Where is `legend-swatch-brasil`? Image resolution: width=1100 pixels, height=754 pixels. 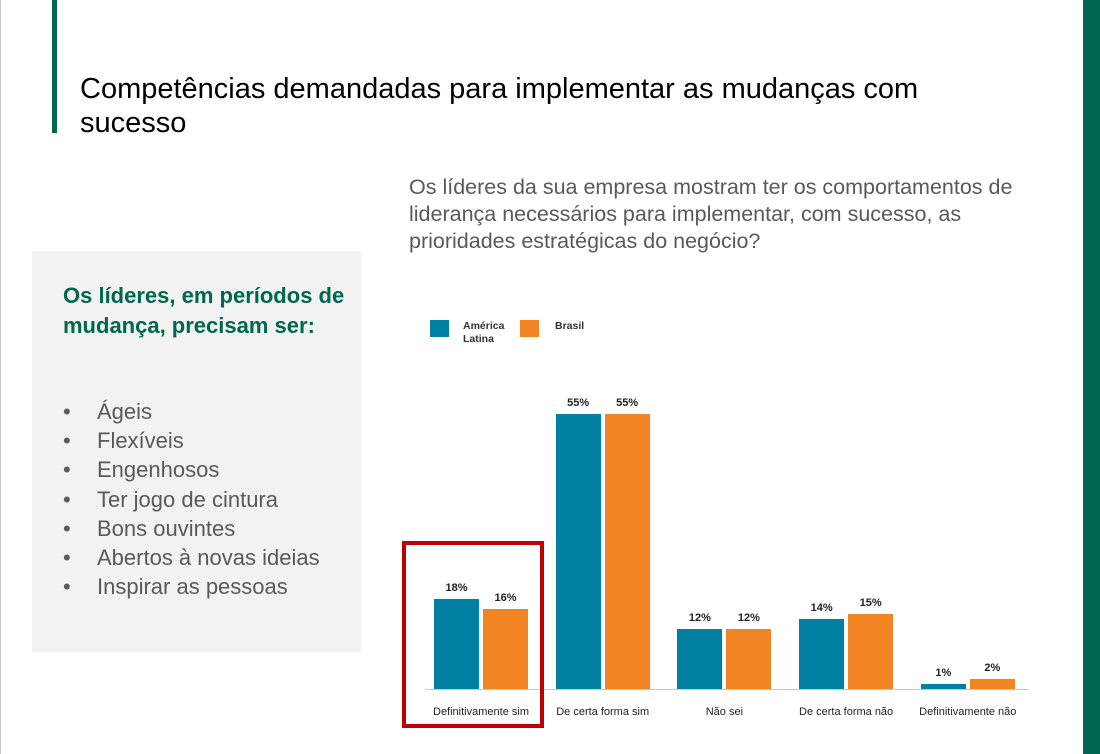
legend-swatch-brasil is located at coordinates (529, 328).